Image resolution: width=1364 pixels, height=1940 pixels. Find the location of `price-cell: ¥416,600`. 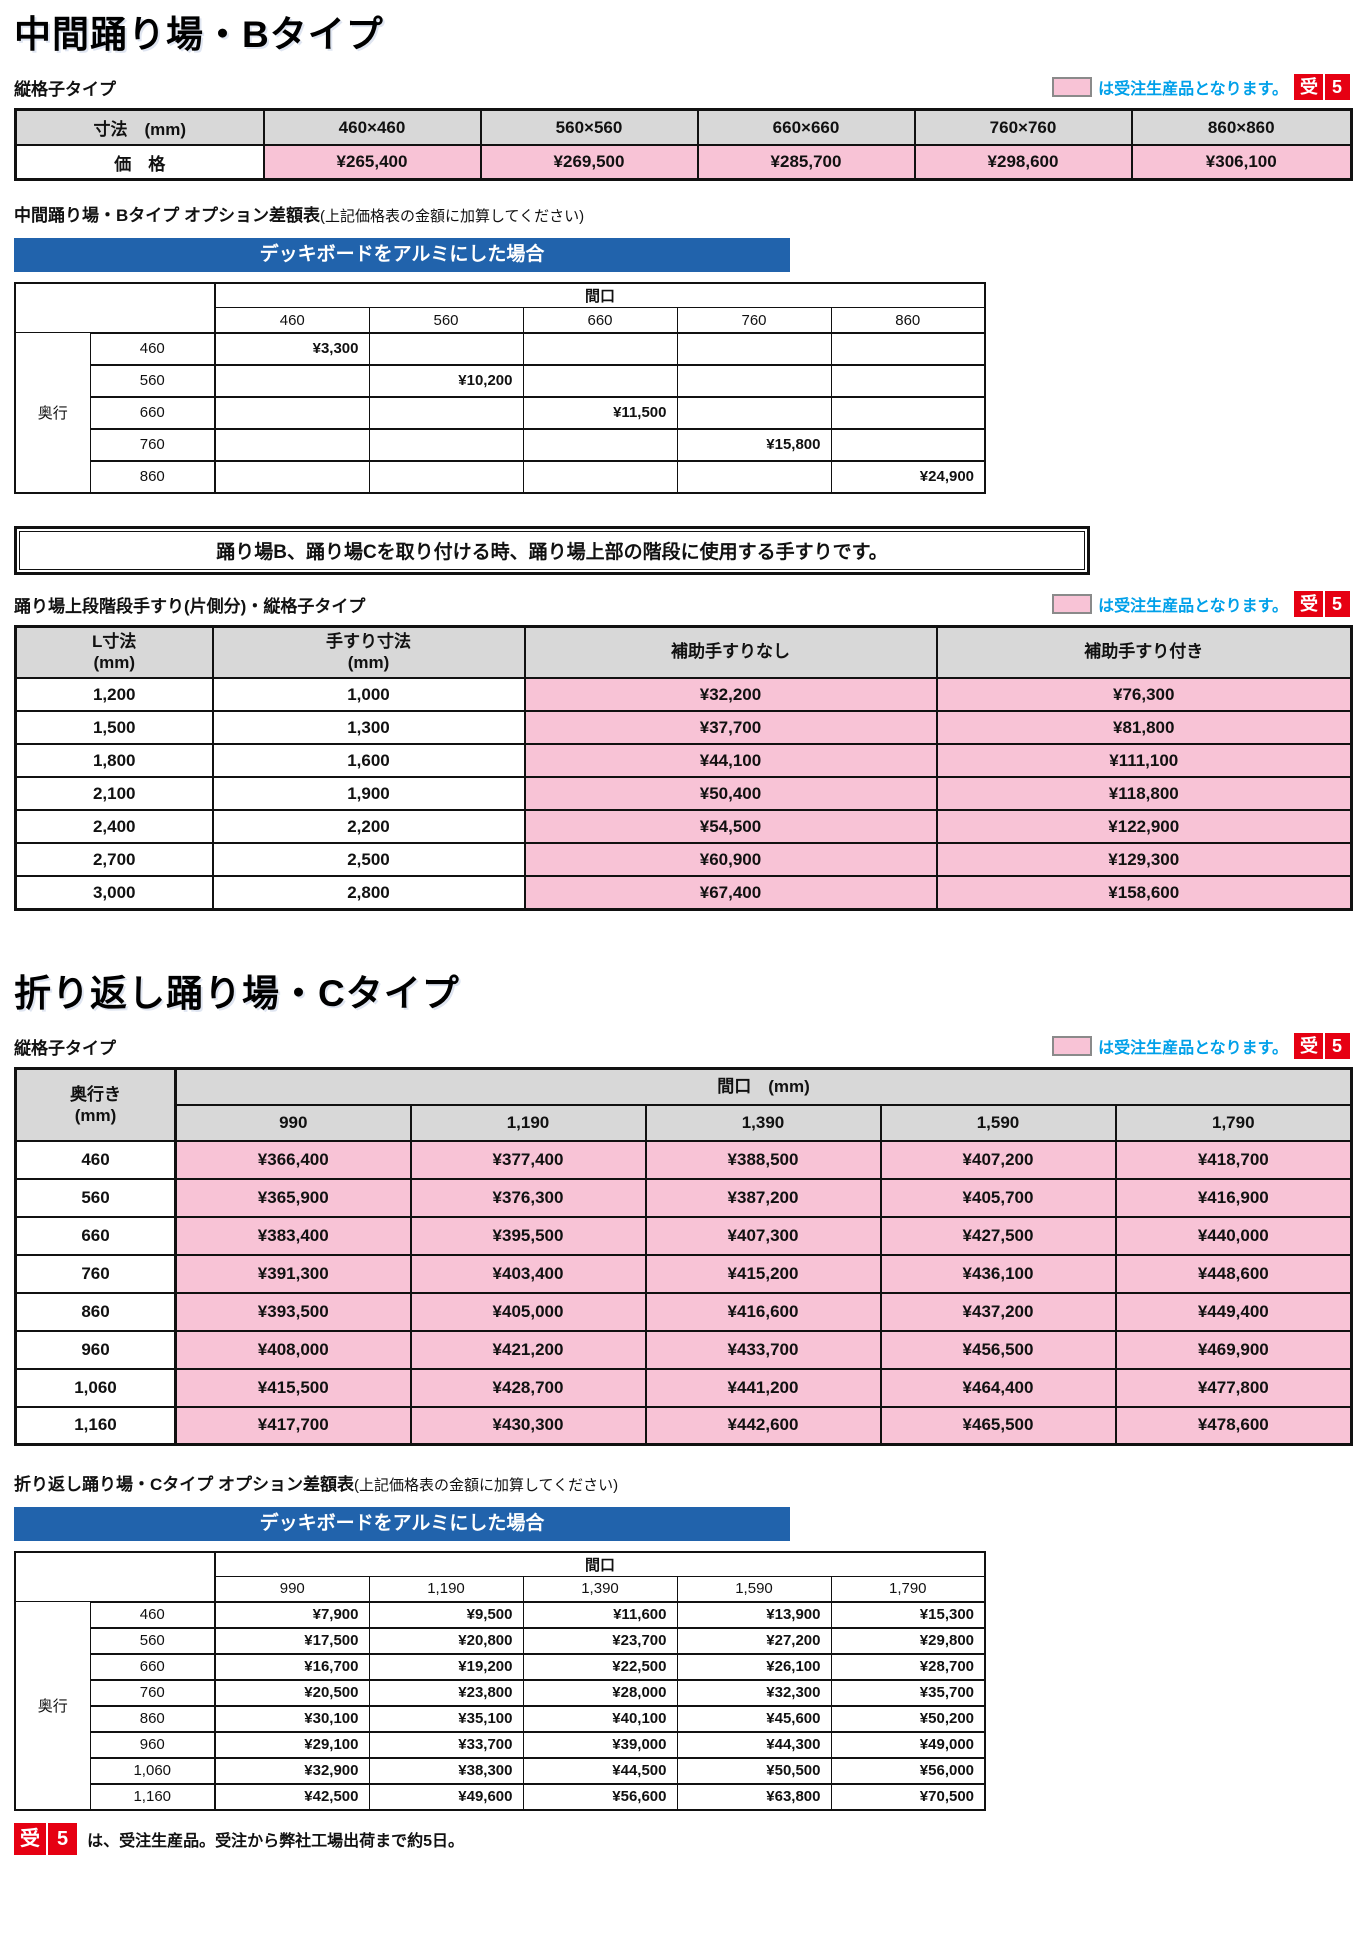

price-cell: ¥416,600 is located at coordinates (763, 1311).